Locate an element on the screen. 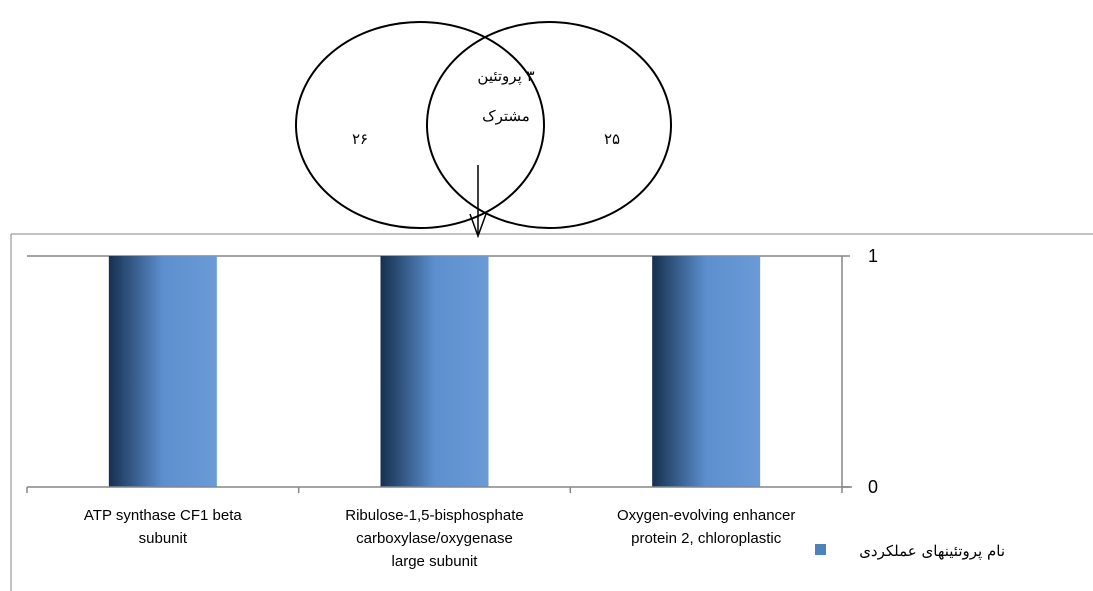 Image resolution: width=1093 pixels, height=591 pixels. venn-overlap-line2: مشترک is located at coordinates (506, 116).